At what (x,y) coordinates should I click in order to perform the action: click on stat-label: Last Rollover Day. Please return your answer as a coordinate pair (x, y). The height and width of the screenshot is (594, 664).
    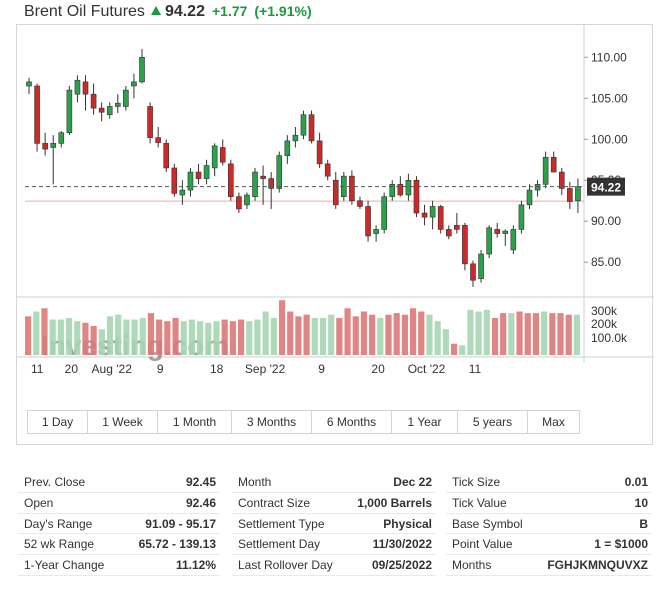
    Looking at the image, I should click on (285, 565).